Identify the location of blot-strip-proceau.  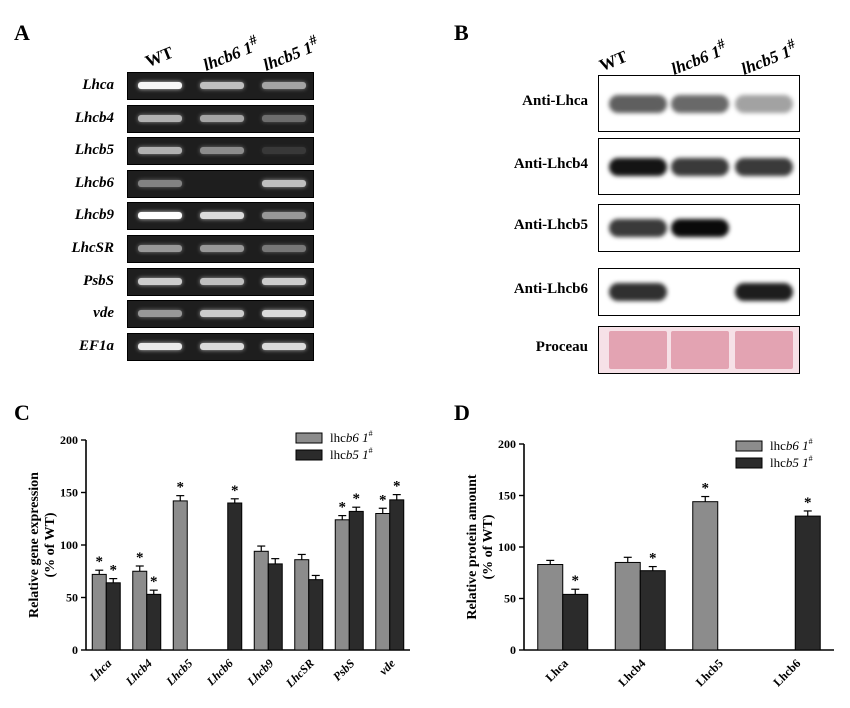
(699, 350).